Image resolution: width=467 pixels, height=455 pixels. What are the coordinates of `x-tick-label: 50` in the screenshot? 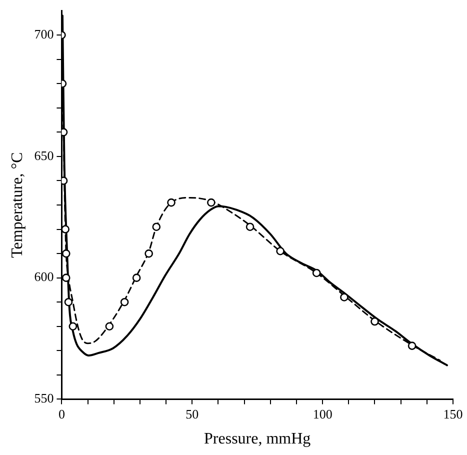 It's located at (192, 414).